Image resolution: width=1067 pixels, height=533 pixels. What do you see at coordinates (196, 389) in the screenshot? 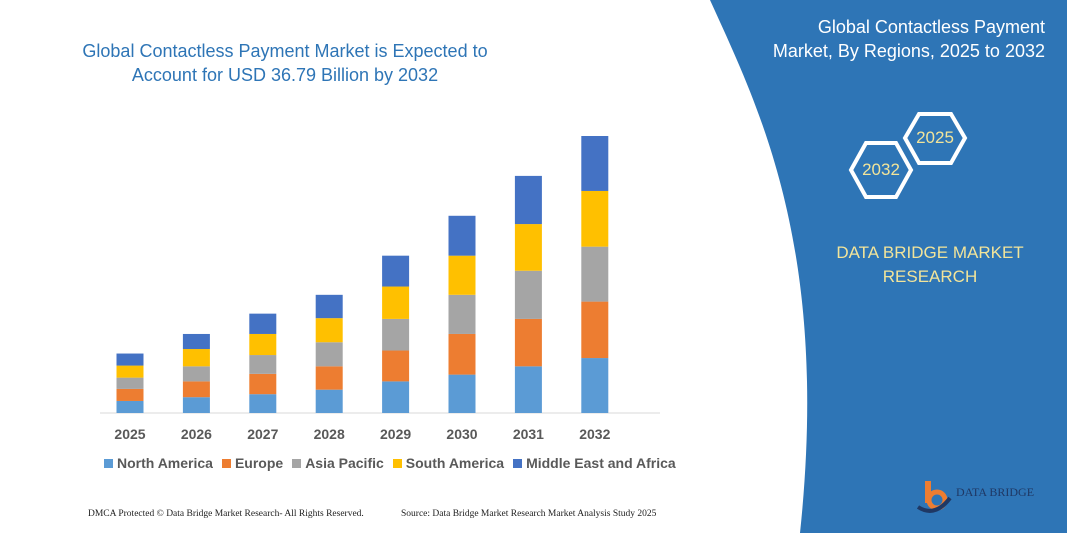
I see `bar-segment-2026-europe` at bounding box center [196, 389].